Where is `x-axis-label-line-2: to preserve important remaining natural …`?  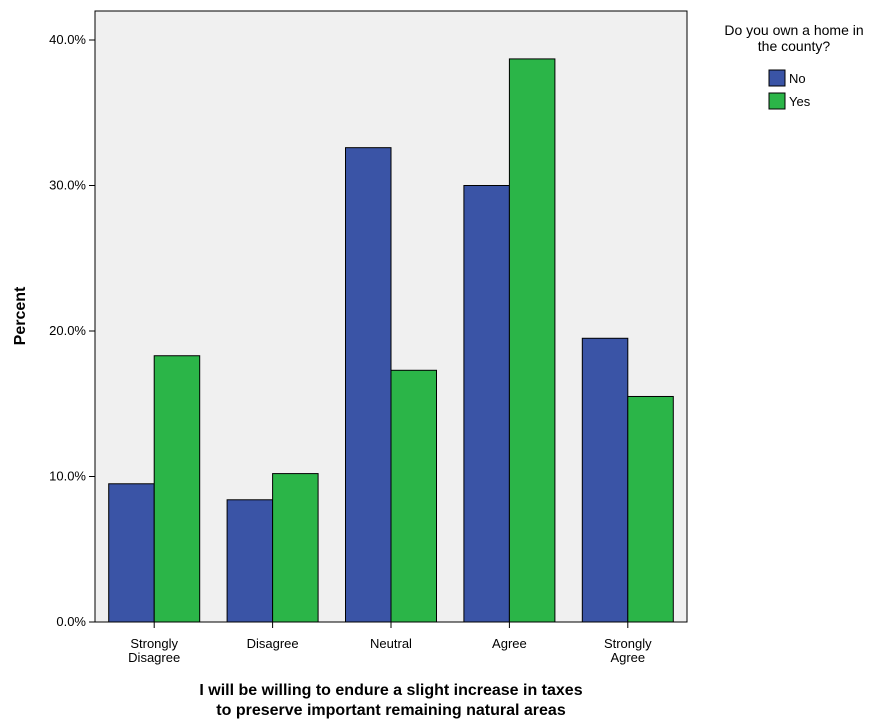 x-axis-label-line-2: to preserve important remaining natural … is located at coordinates (391, 710).